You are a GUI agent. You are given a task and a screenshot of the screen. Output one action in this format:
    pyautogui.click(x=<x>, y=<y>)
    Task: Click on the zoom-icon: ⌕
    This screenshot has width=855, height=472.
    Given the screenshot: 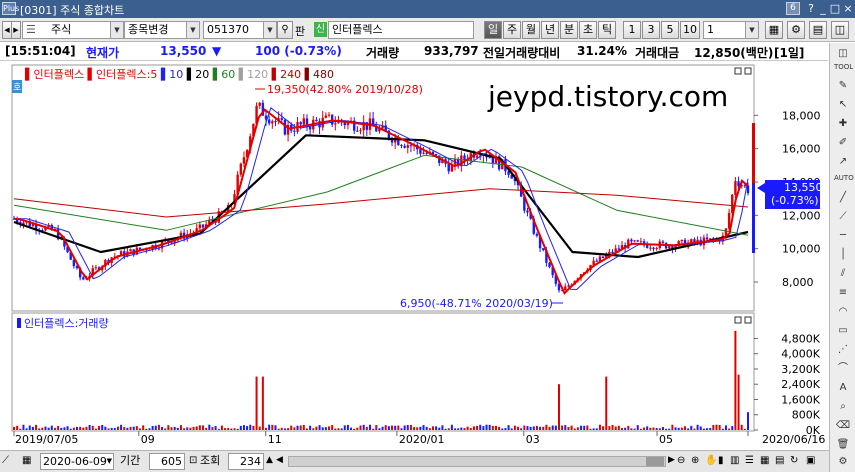 What is the action you would take?
    pyautogui.click(x=843, y=406)
    